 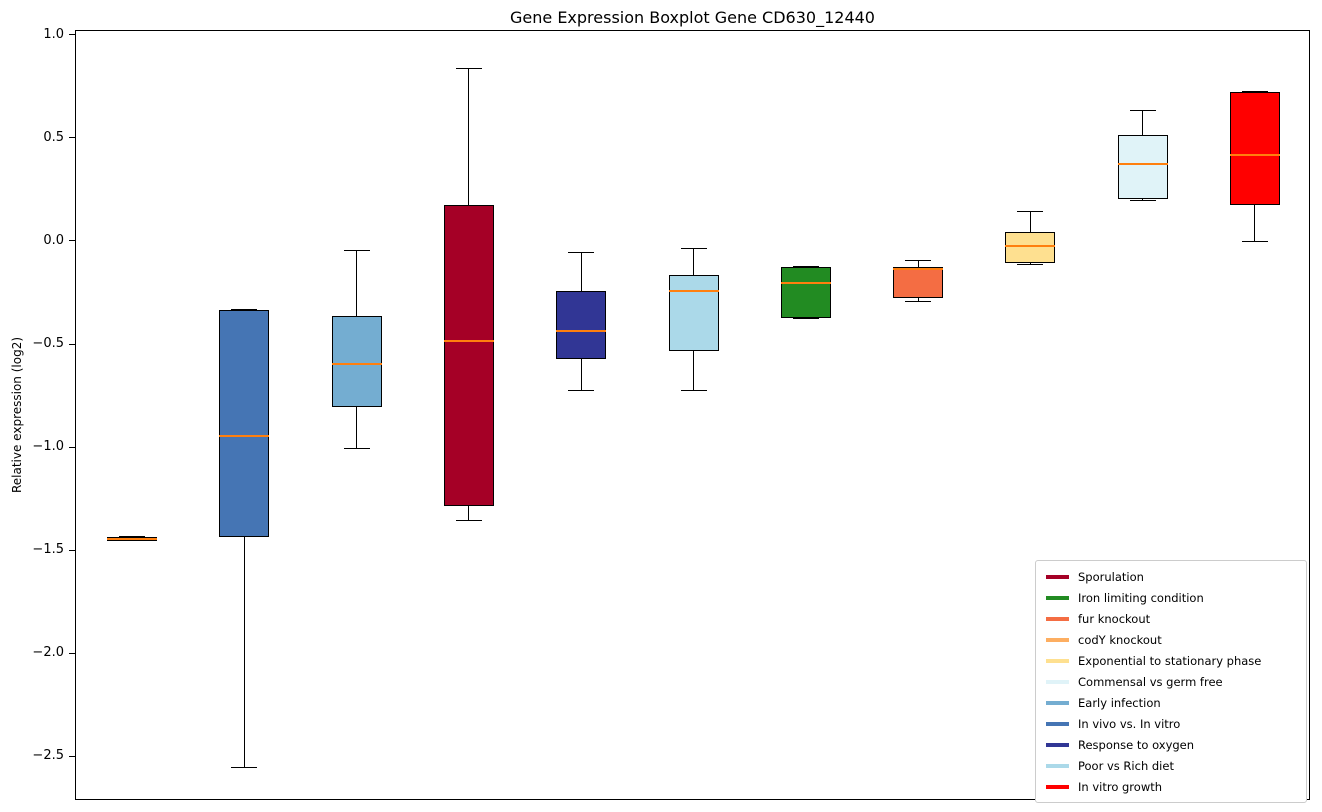 I want to click on y-tick-label: −2.0, so click(x=48, y=653).